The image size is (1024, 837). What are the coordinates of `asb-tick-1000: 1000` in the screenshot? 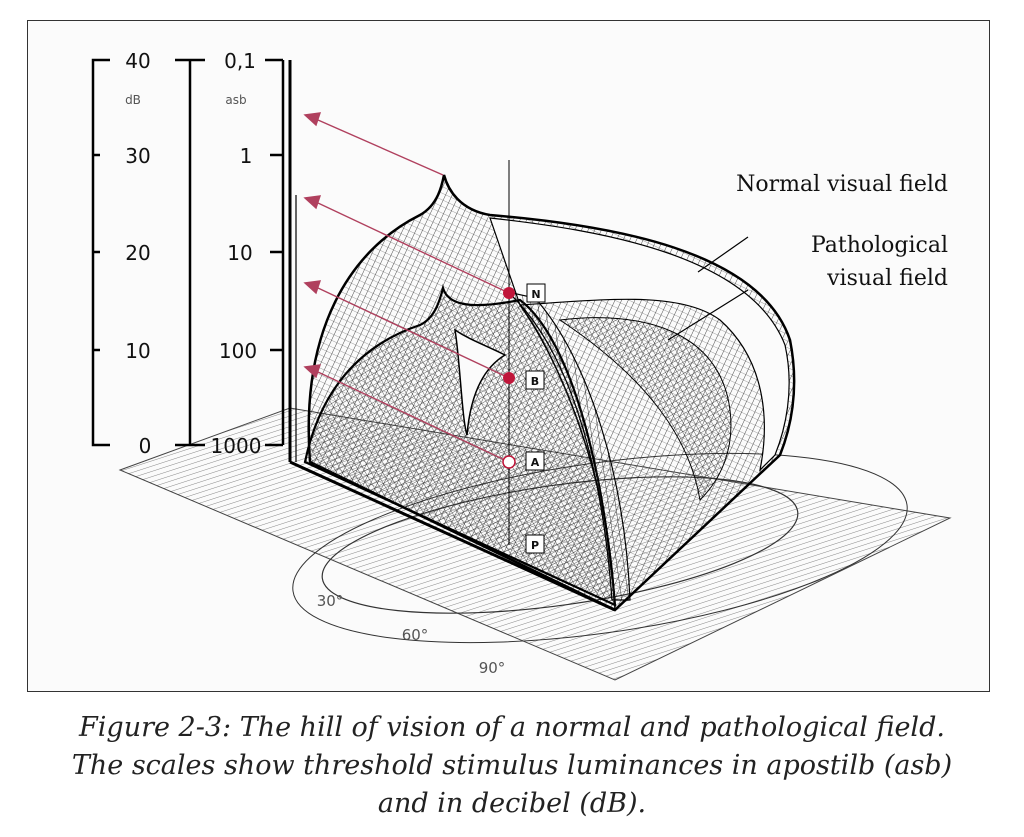 It's located at (236, 446).